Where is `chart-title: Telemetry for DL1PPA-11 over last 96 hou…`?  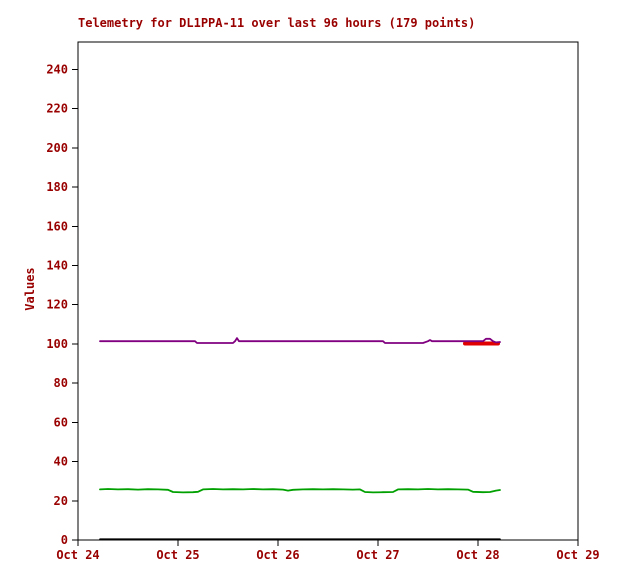
chart-title: Telemetry for DL1PPA-11 over last 96 hou… is located at coordinates (277, 23).